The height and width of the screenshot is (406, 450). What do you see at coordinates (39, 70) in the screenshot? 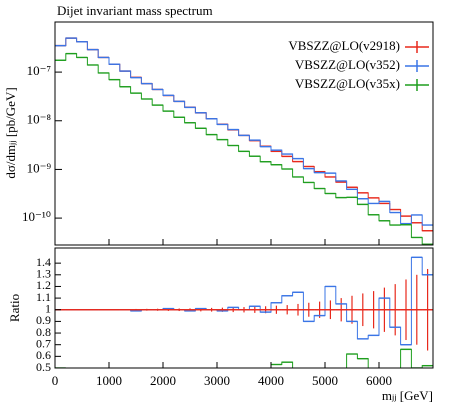
I see `y-tick-label: 10⁻⁷` at bounding box center [39, 70].